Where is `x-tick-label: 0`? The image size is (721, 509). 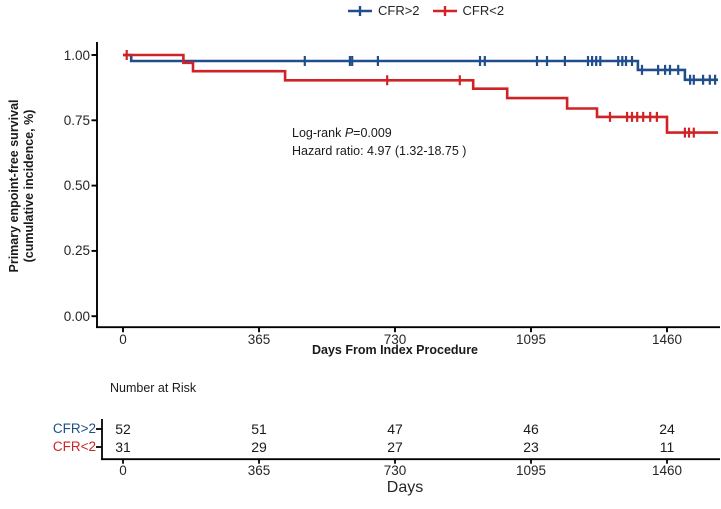 x-tick-label: 0 is located at coordinates (123, 339).